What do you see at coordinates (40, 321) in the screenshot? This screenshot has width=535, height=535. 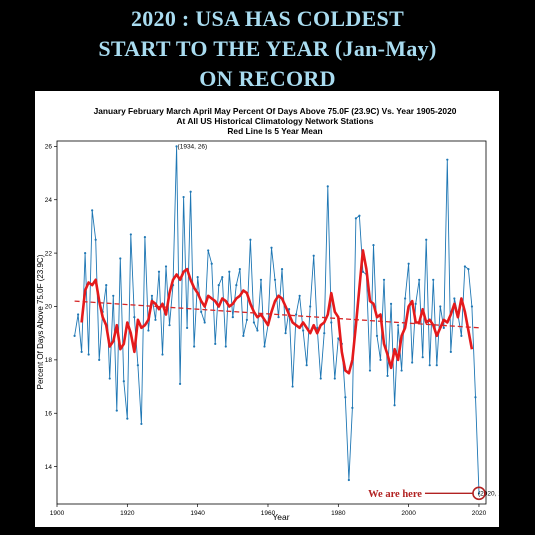 I see `y-axis-label: Percent Of Days Above 75.0F (23.9C)` at bounding box center [40, 321].